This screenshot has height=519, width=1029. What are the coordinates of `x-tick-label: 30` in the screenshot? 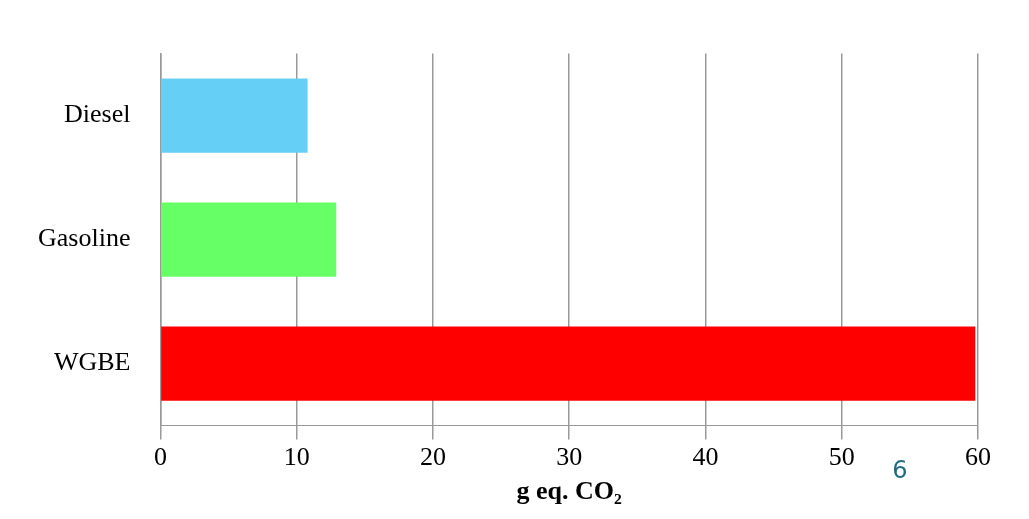 It's located at (569, 457).